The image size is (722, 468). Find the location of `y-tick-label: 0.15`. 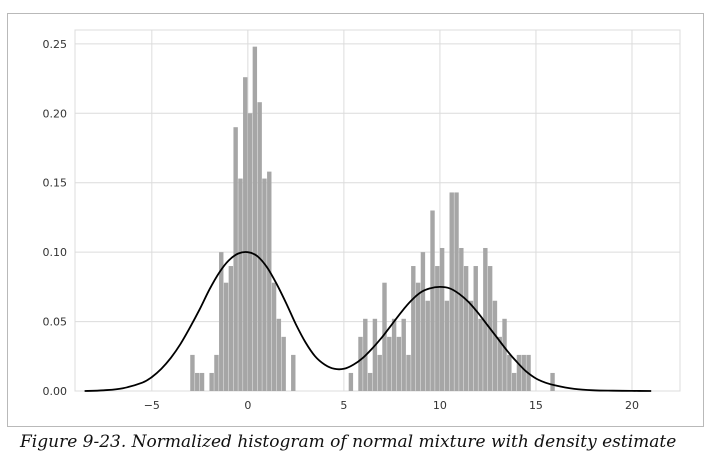

y-tick-label: 0.15 is located at coordinates (55, 183).